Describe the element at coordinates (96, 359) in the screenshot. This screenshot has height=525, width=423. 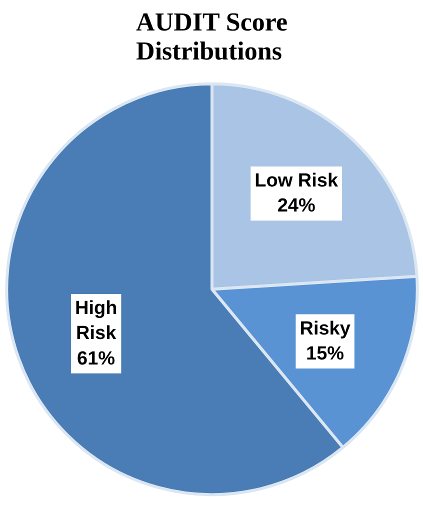
I see `data-label: 61%` at that location.